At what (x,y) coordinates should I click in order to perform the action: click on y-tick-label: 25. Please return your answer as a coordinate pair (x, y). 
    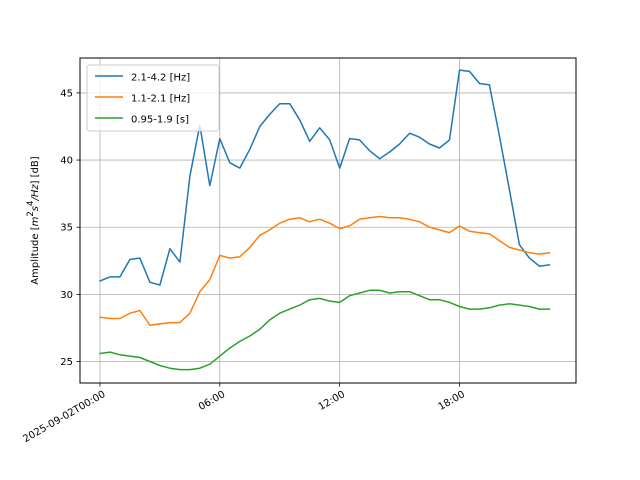
    Looking at the image, I should click on (66, 362).